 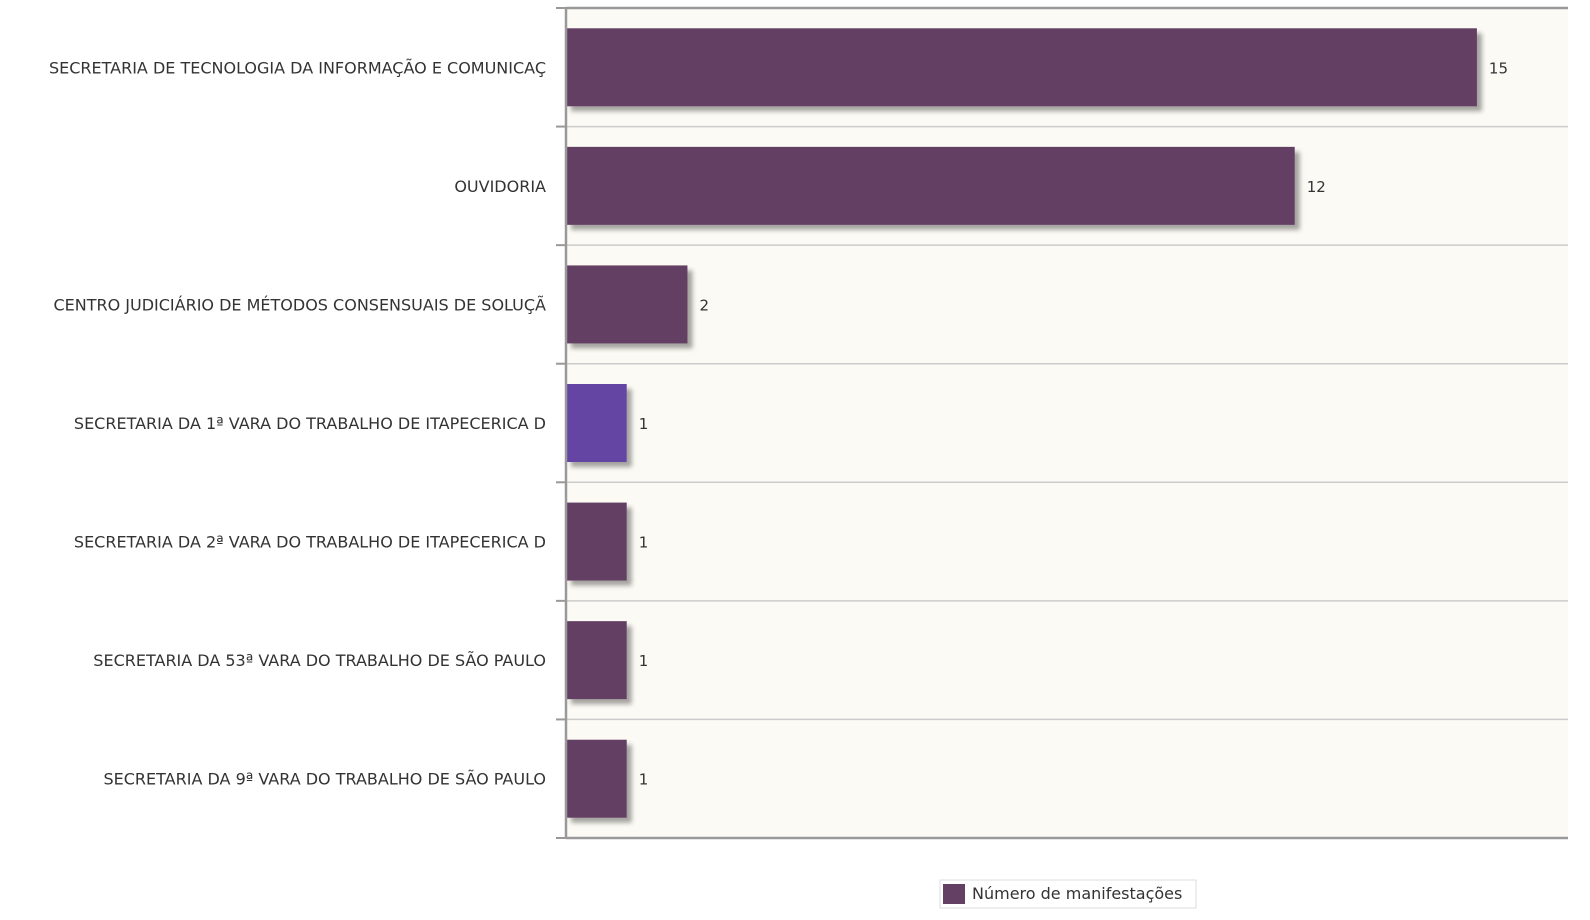 What do you see at coordinates (704, 305) in the screenshot?
I see `value-label: 2` at bounding box center [704, 305].